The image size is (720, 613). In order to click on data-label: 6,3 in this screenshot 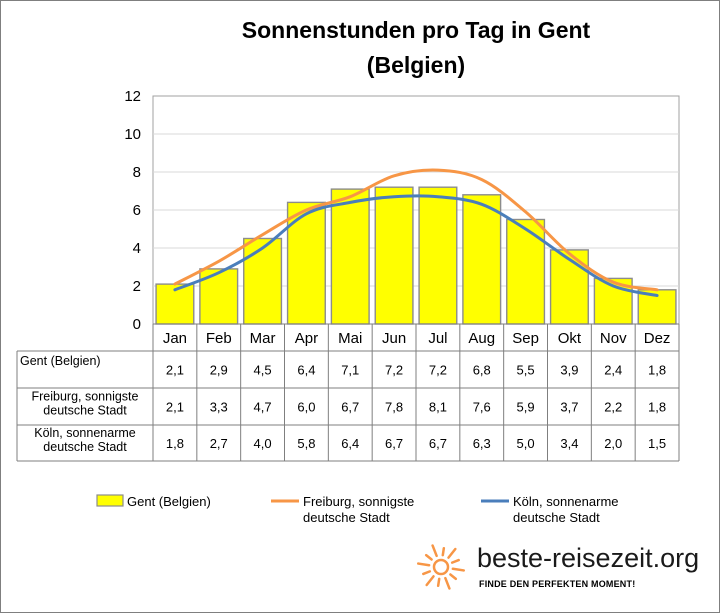, I will do `click(482, 443)`.